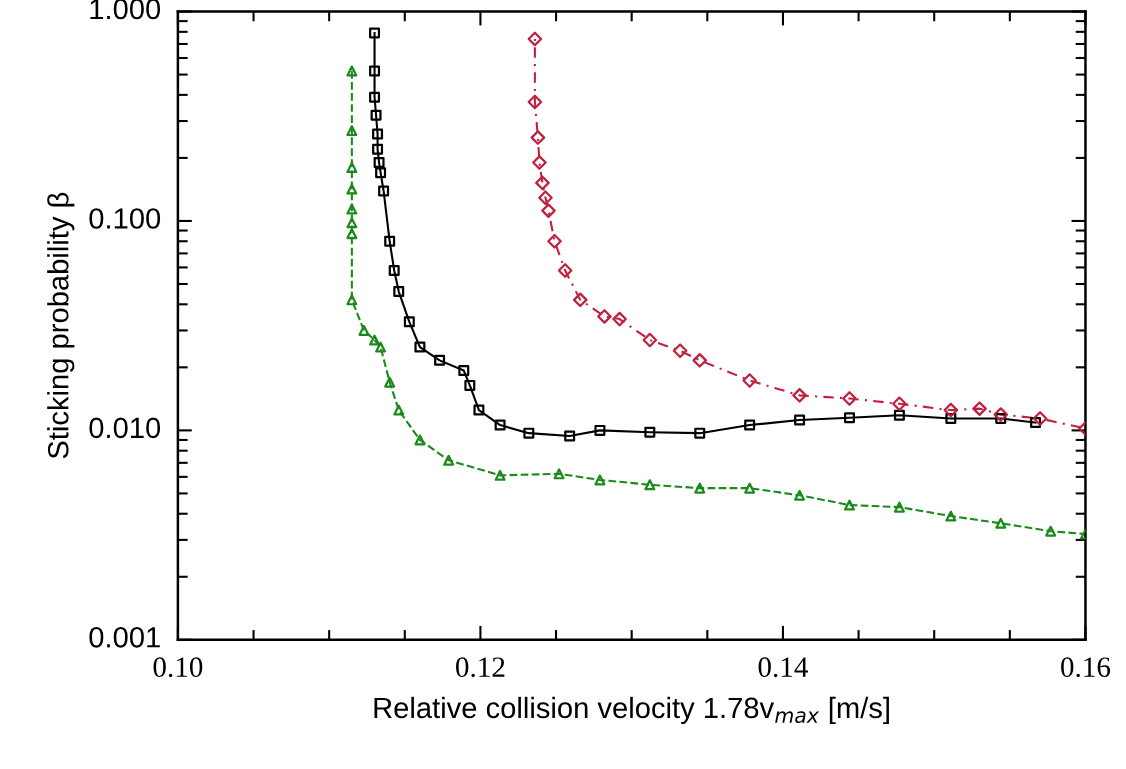 The image size is (1126, 769). I want to click on x-axis-title: Relative collision velocity 1.78v$_{max}$ [m/s], so click(631, 710).